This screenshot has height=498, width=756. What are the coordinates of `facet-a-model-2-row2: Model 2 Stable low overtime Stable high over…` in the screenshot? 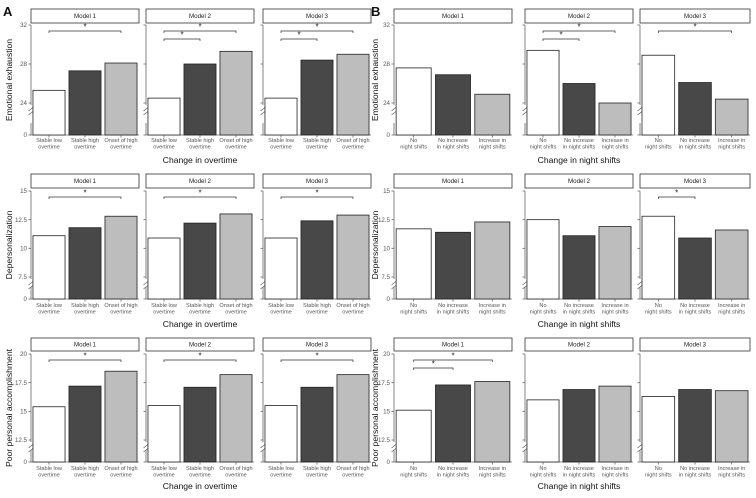 It's located at (199, 251).